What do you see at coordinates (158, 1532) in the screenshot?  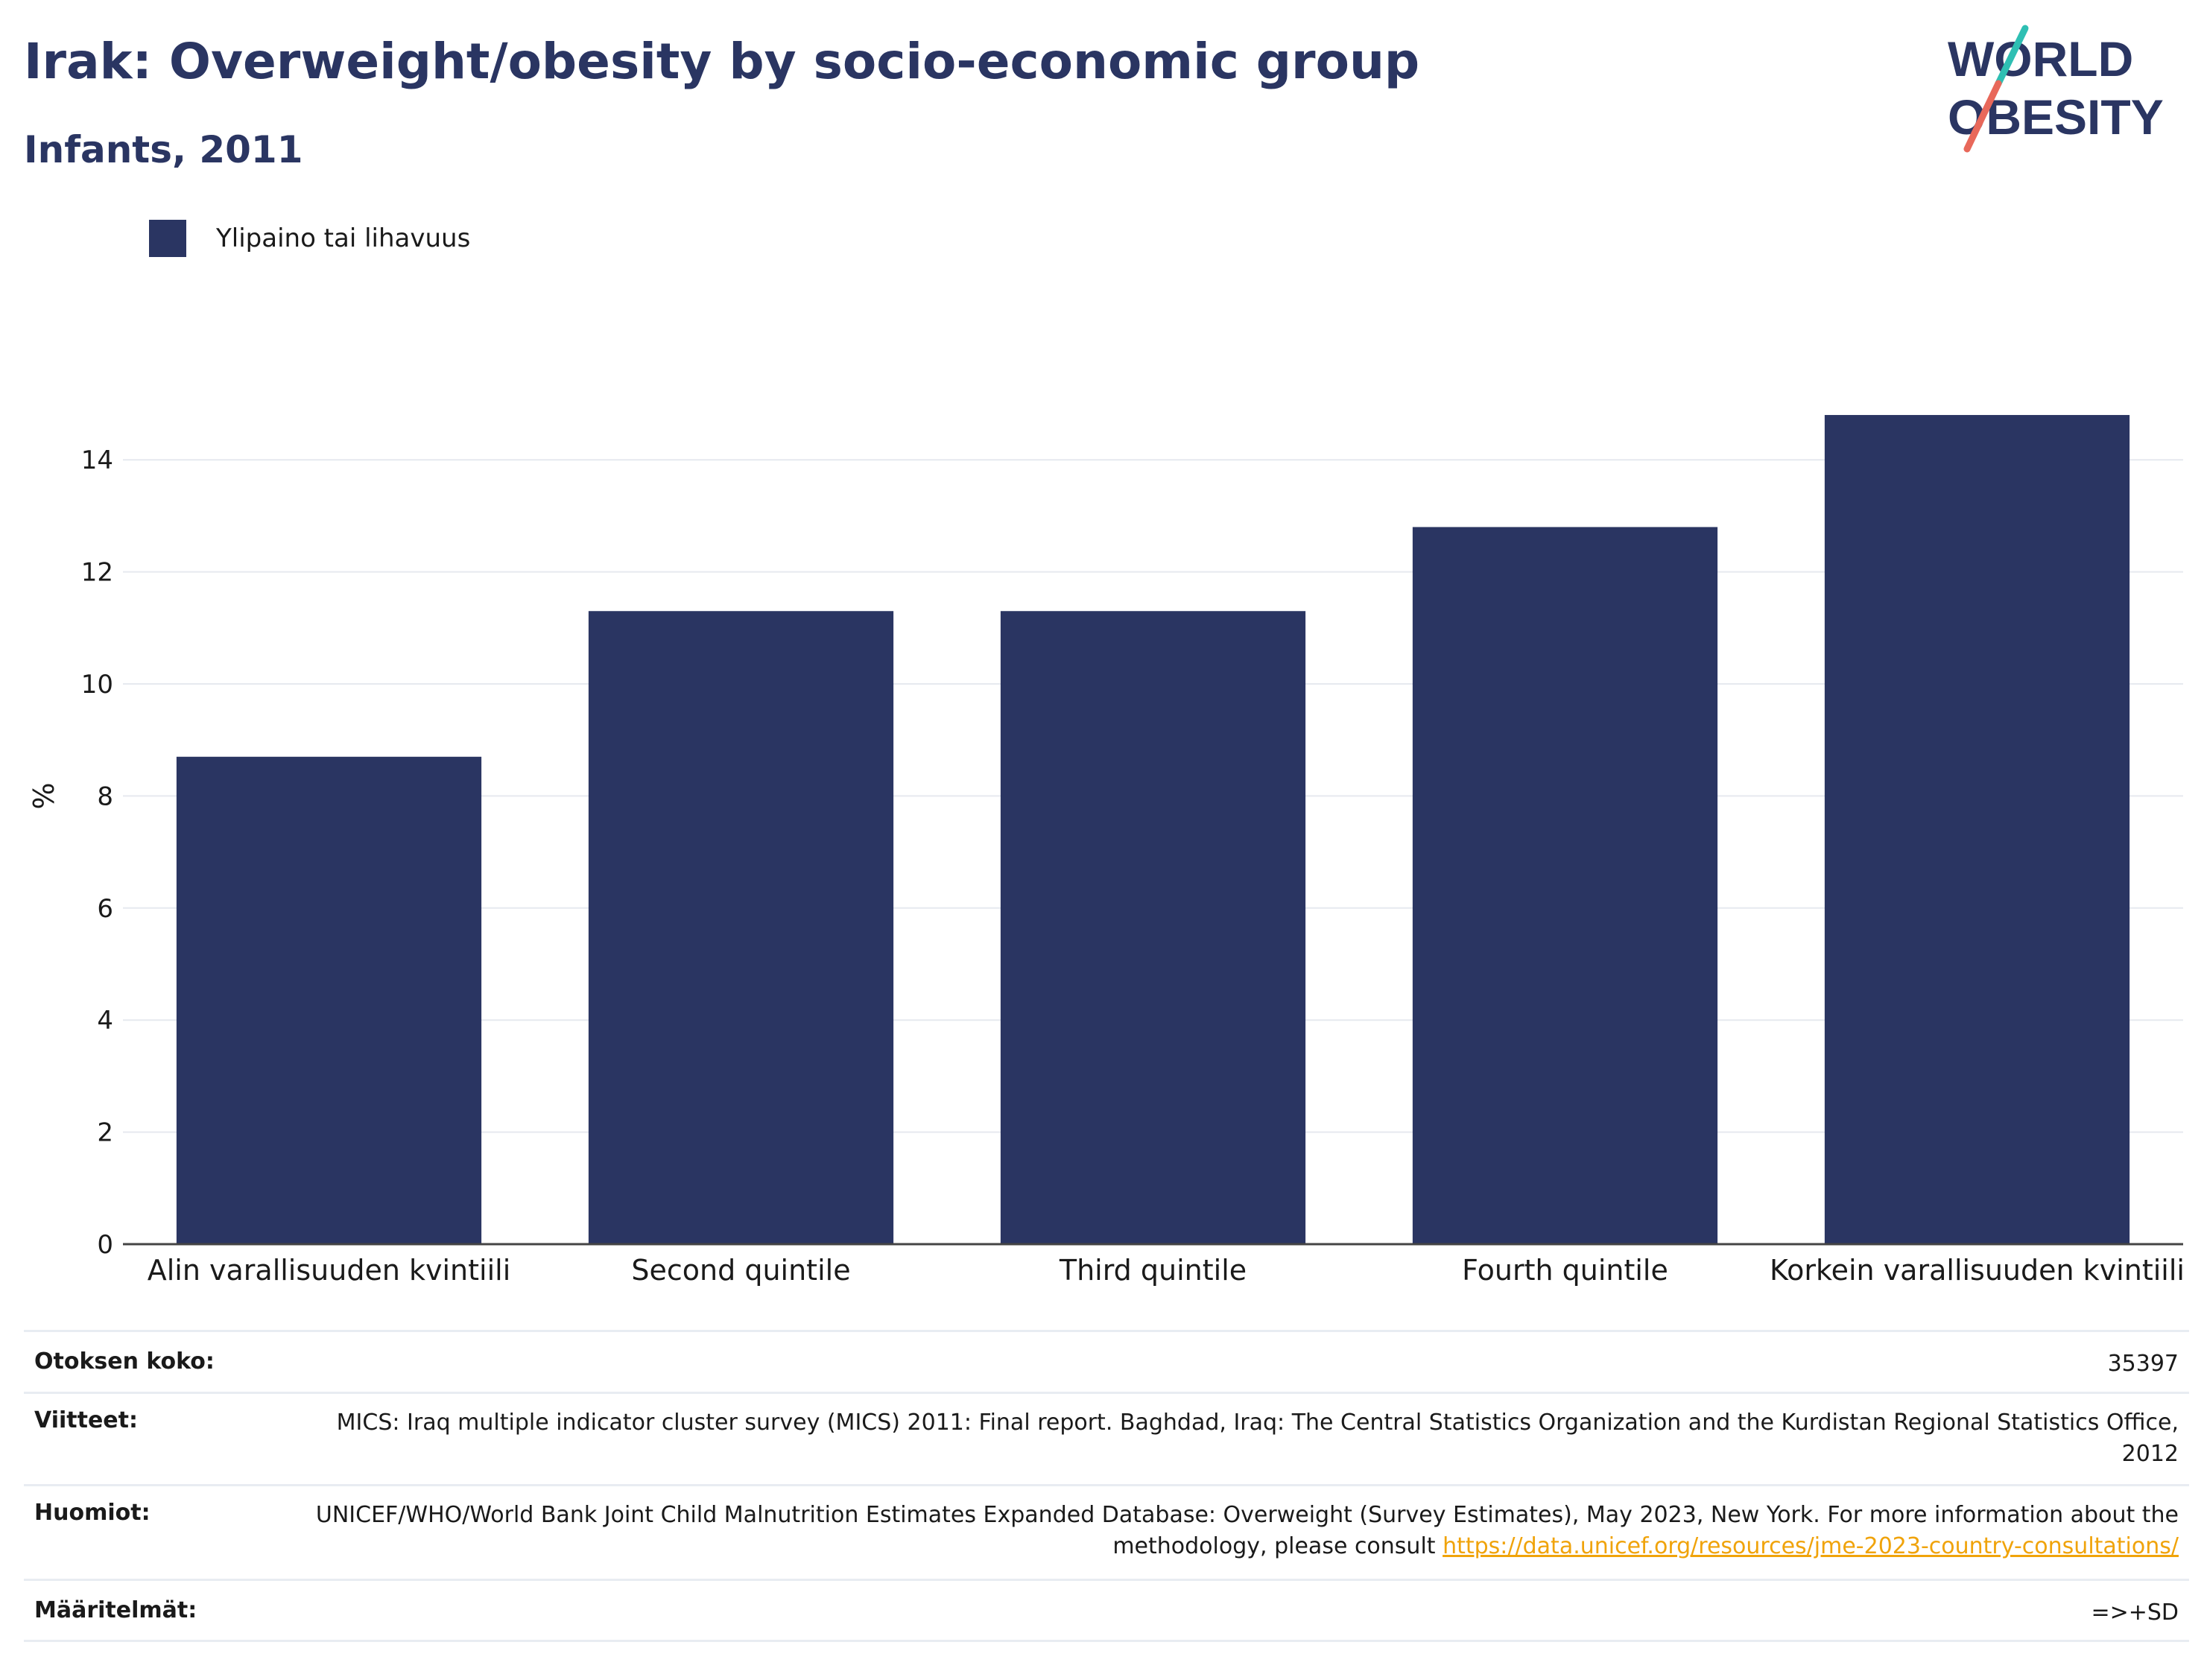 I see `notes-label: Huomiot:` at bounding box center [158, 1532].